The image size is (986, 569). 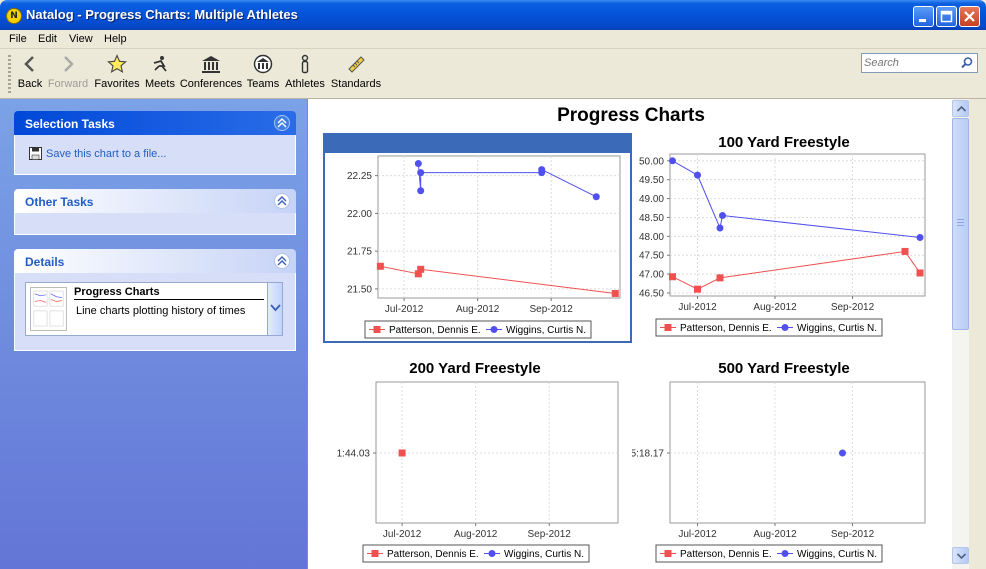 I want to click on menu-view: View, so click(x=81, y=39).